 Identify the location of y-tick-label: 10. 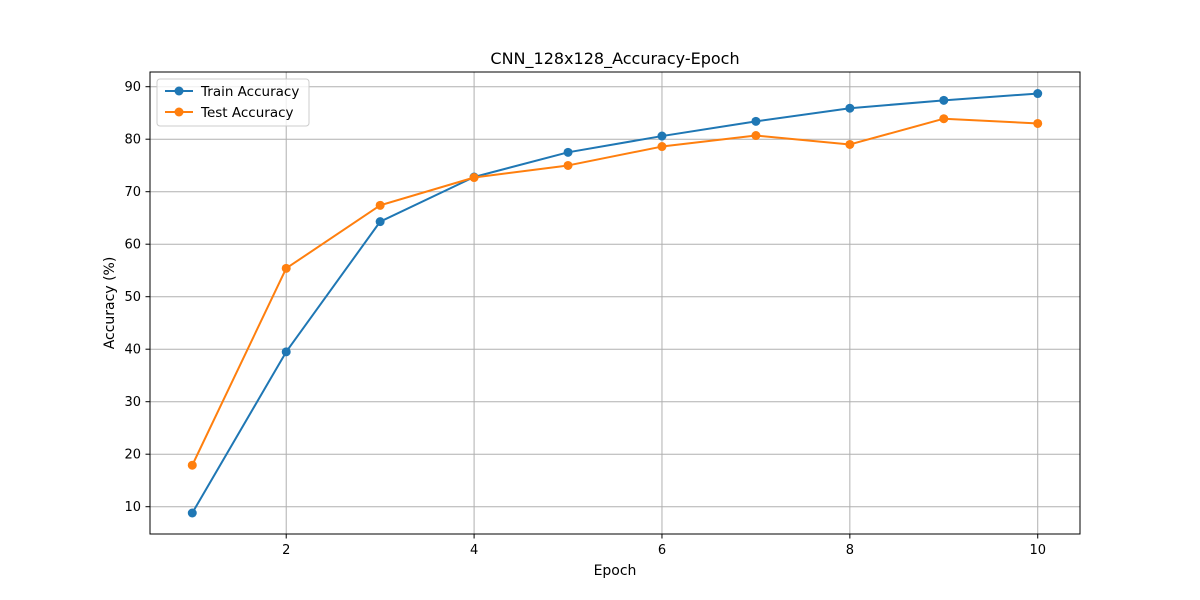
(132, 507).